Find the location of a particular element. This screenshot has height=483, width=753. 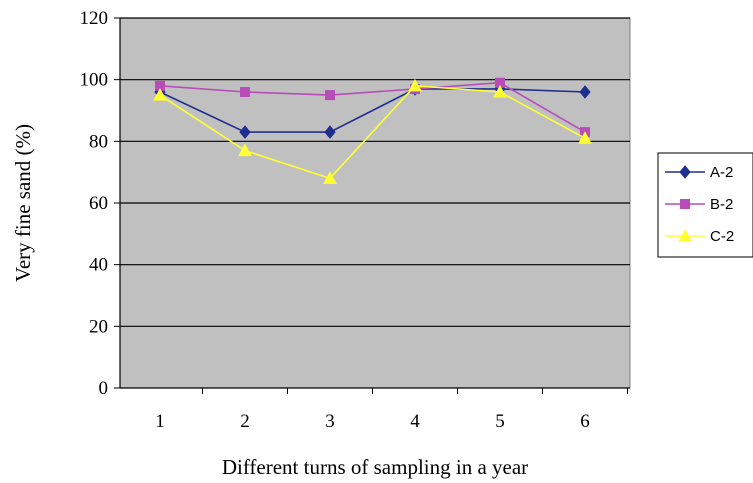

y-axis: 0 20 40 60 80 100 120 is located at coordinates (100, 203).